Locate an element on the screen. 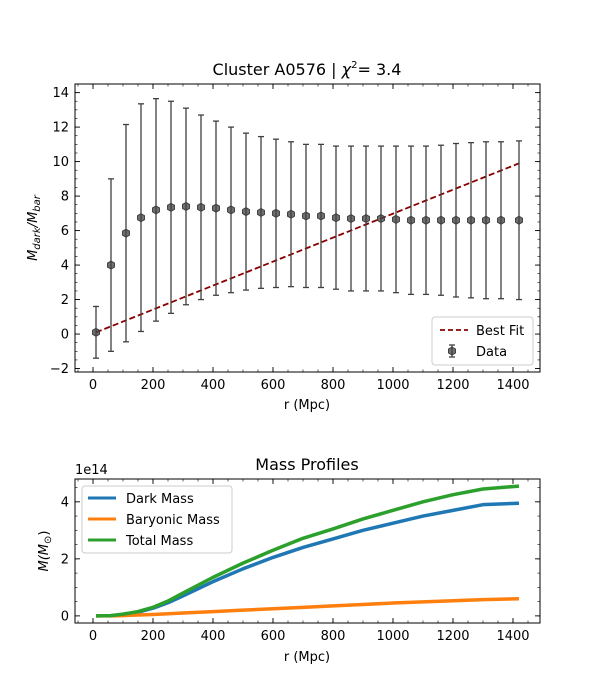 Image resolution: width=600 pixels, height=700 pixels. ratio-chart-xlabel: r (Mpc) is located at coordinates (307, 405).